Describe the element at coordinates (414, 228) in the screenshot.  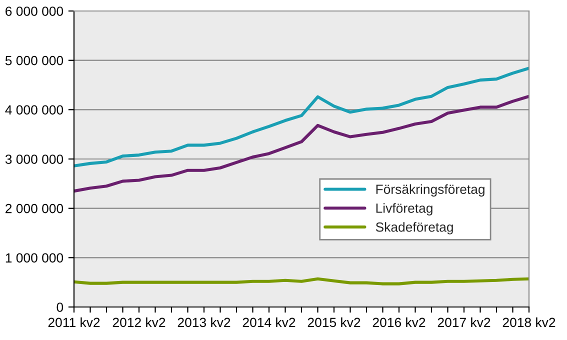
I see `legend-label: Skadeföretag` at that location.